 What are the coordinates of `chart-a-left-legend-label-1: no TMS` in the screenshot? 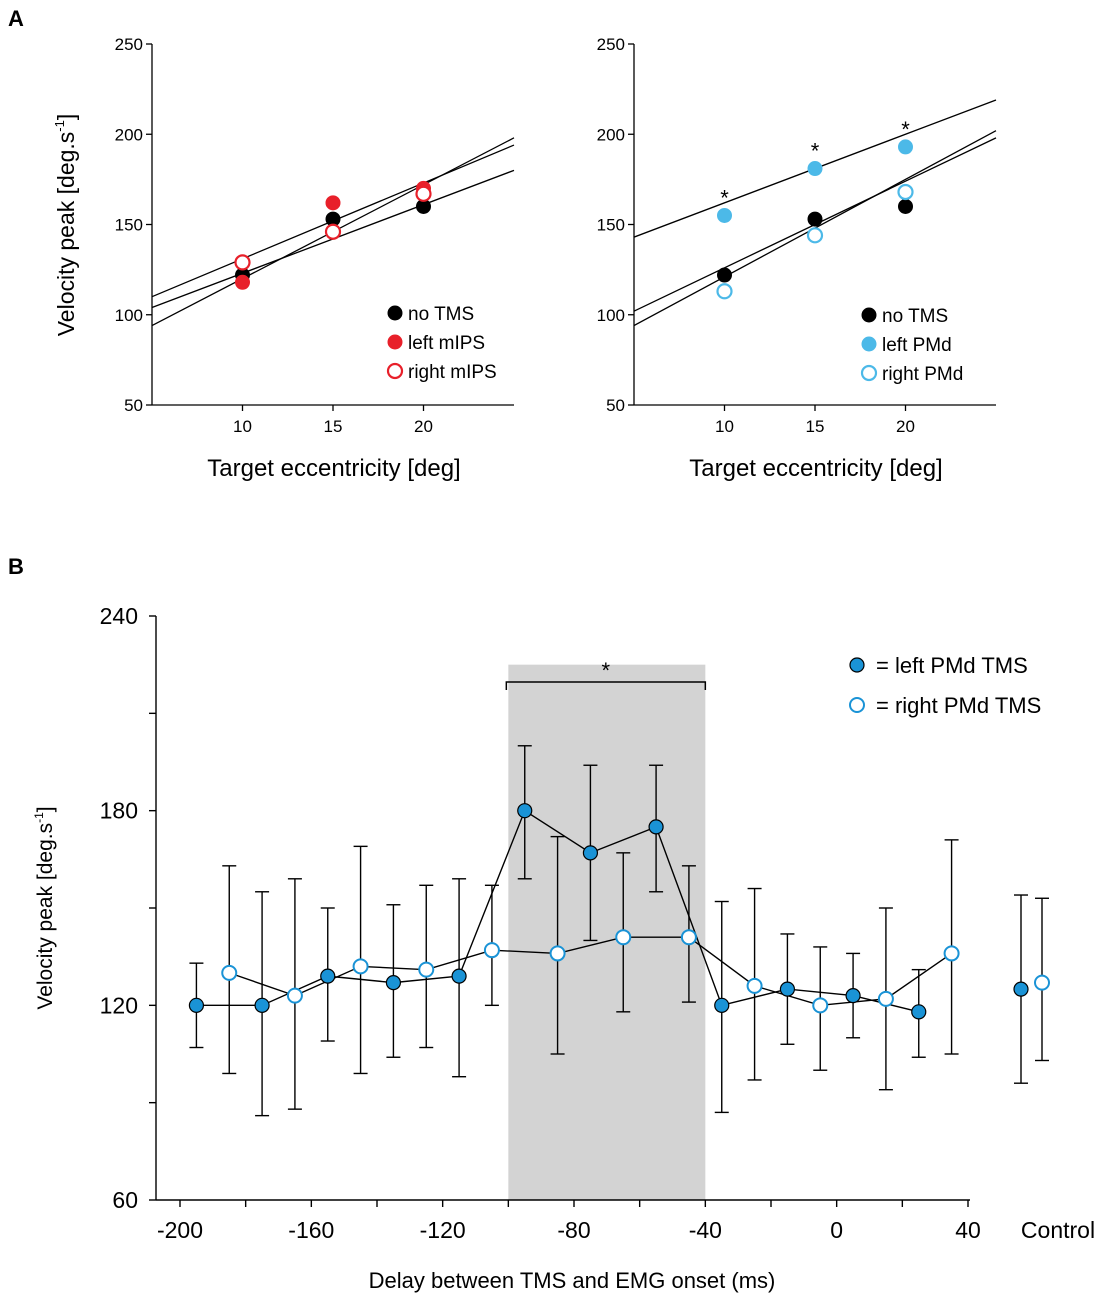 It's located at (441, 314).